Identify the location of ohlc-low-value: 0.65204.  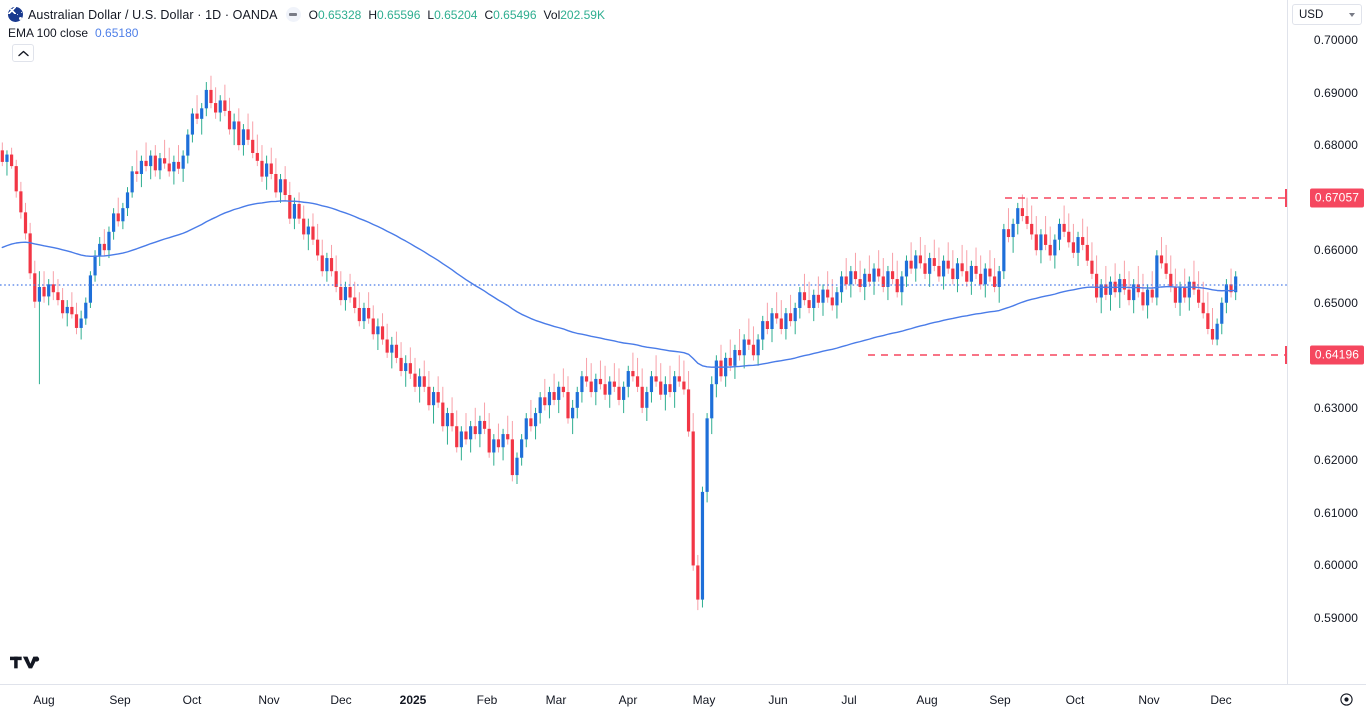
(456, 14).